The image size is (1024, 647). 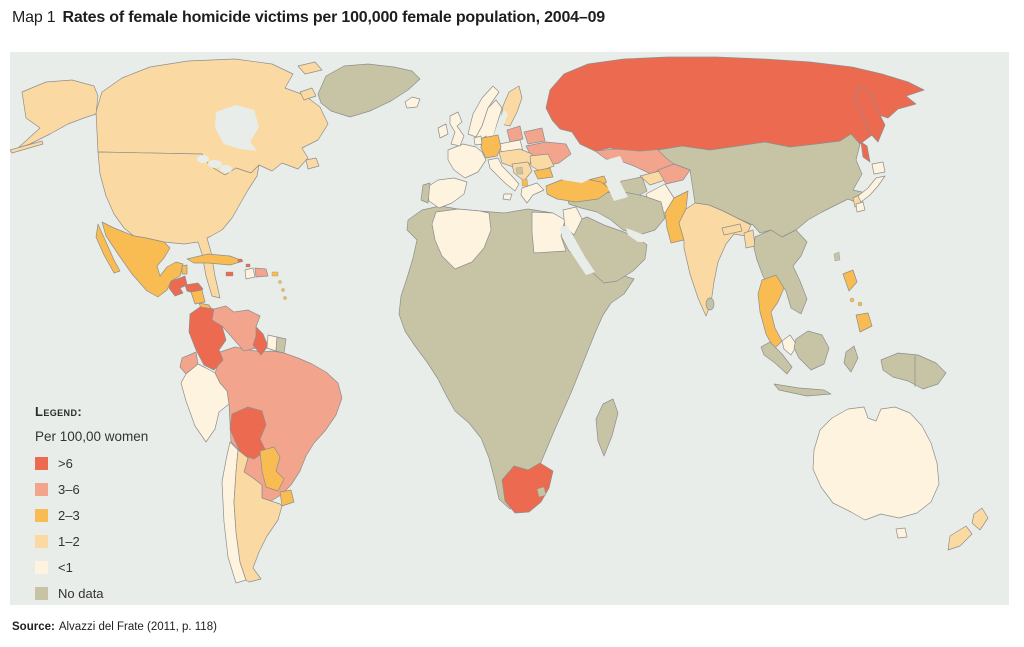 What do you see at coordinates (41, 567) in the screenshot?
I see `legend-swatch-lt1` at bounding box center [41, 567].